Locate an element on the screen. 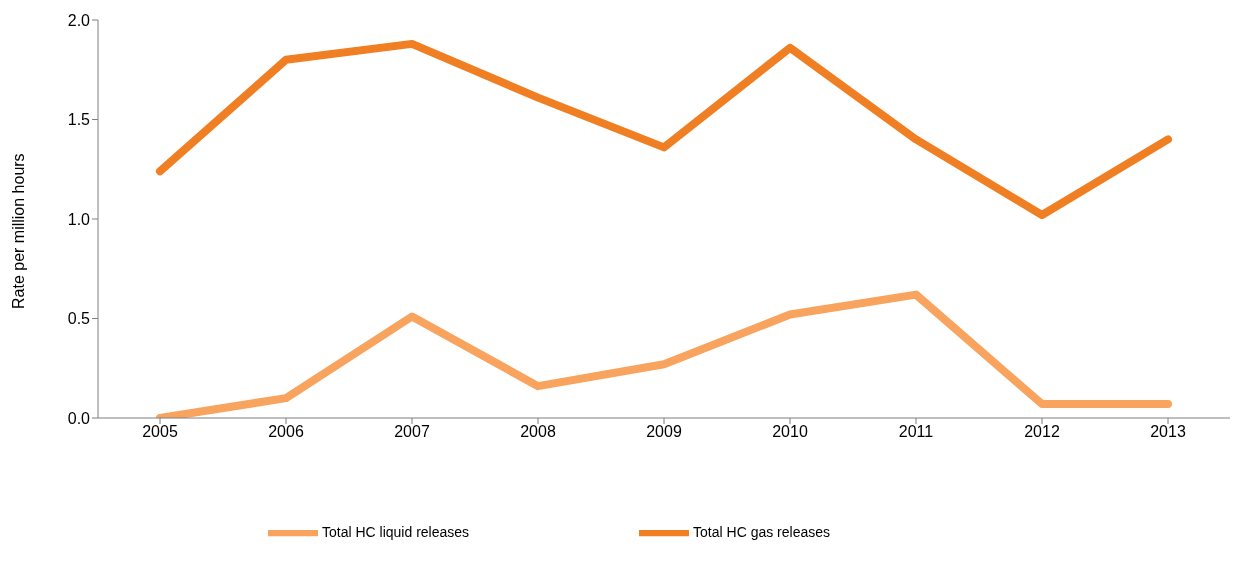 The width and height of the screenshot is (1258, 573). x-tick-label: 2007 is located at coordinates (412, 432).